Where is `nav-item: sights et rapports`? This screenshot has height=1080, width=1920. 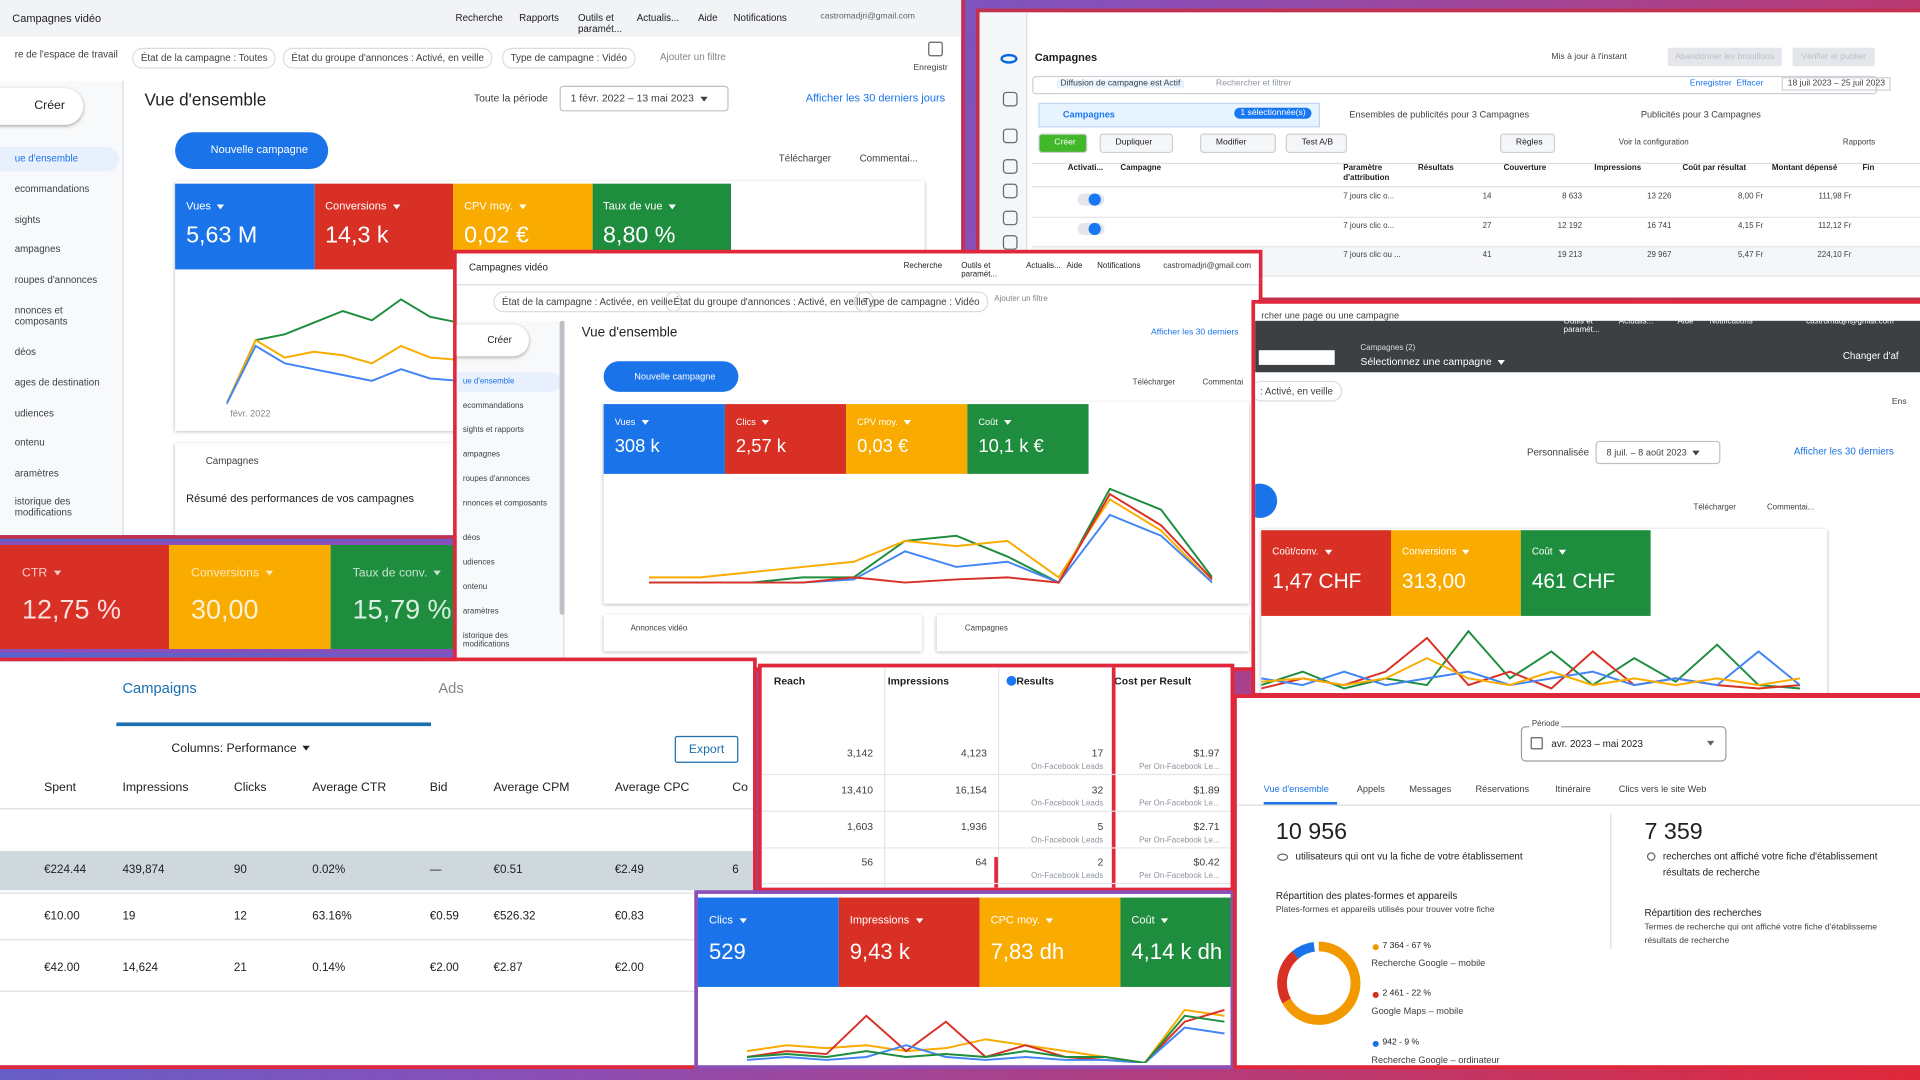 nav-item: sights et rapports is located at coordinates (493, 430).